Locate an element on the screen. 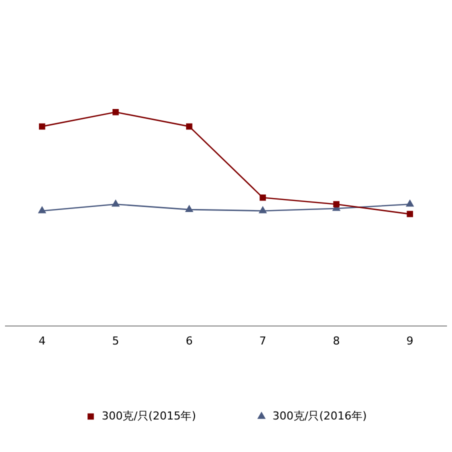  x-tick-label: 9 is located at coordinates (410, 341).